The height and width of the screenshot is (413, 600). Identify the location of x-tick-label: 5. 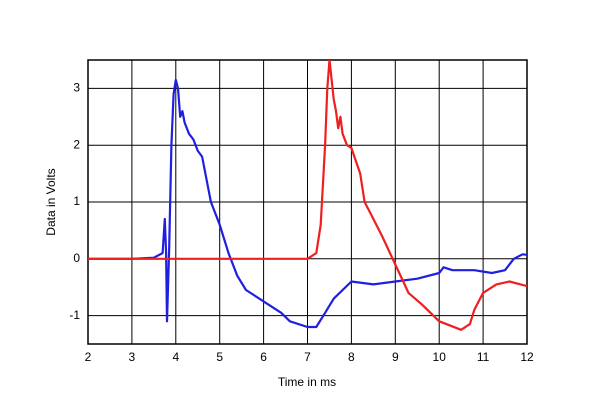
(219, 357).